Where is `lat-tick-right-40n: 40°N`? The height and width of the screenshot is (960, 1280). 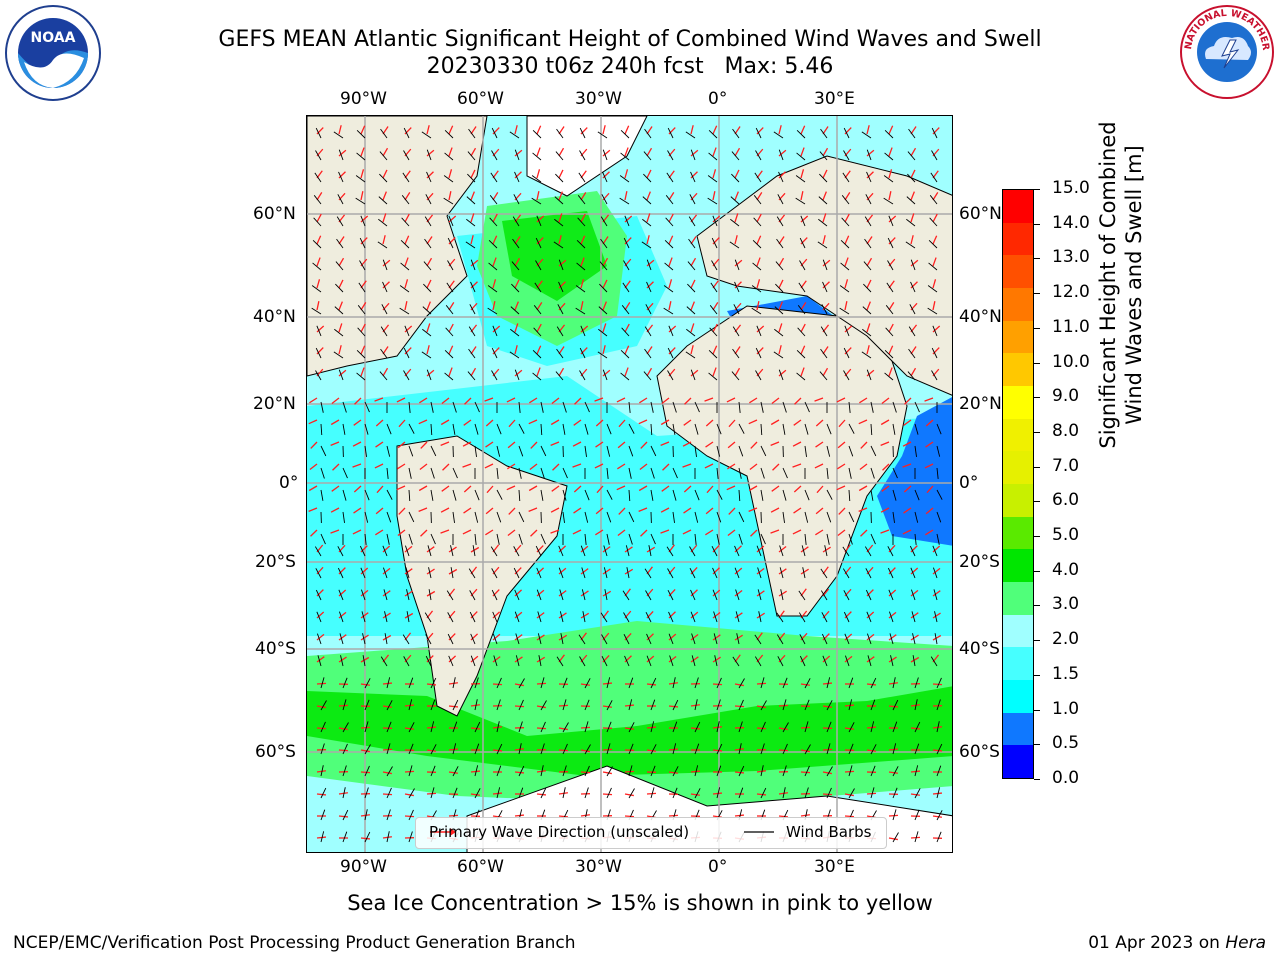
lat-tick-right-40n: 40°N is located at coordinates (980, 317).